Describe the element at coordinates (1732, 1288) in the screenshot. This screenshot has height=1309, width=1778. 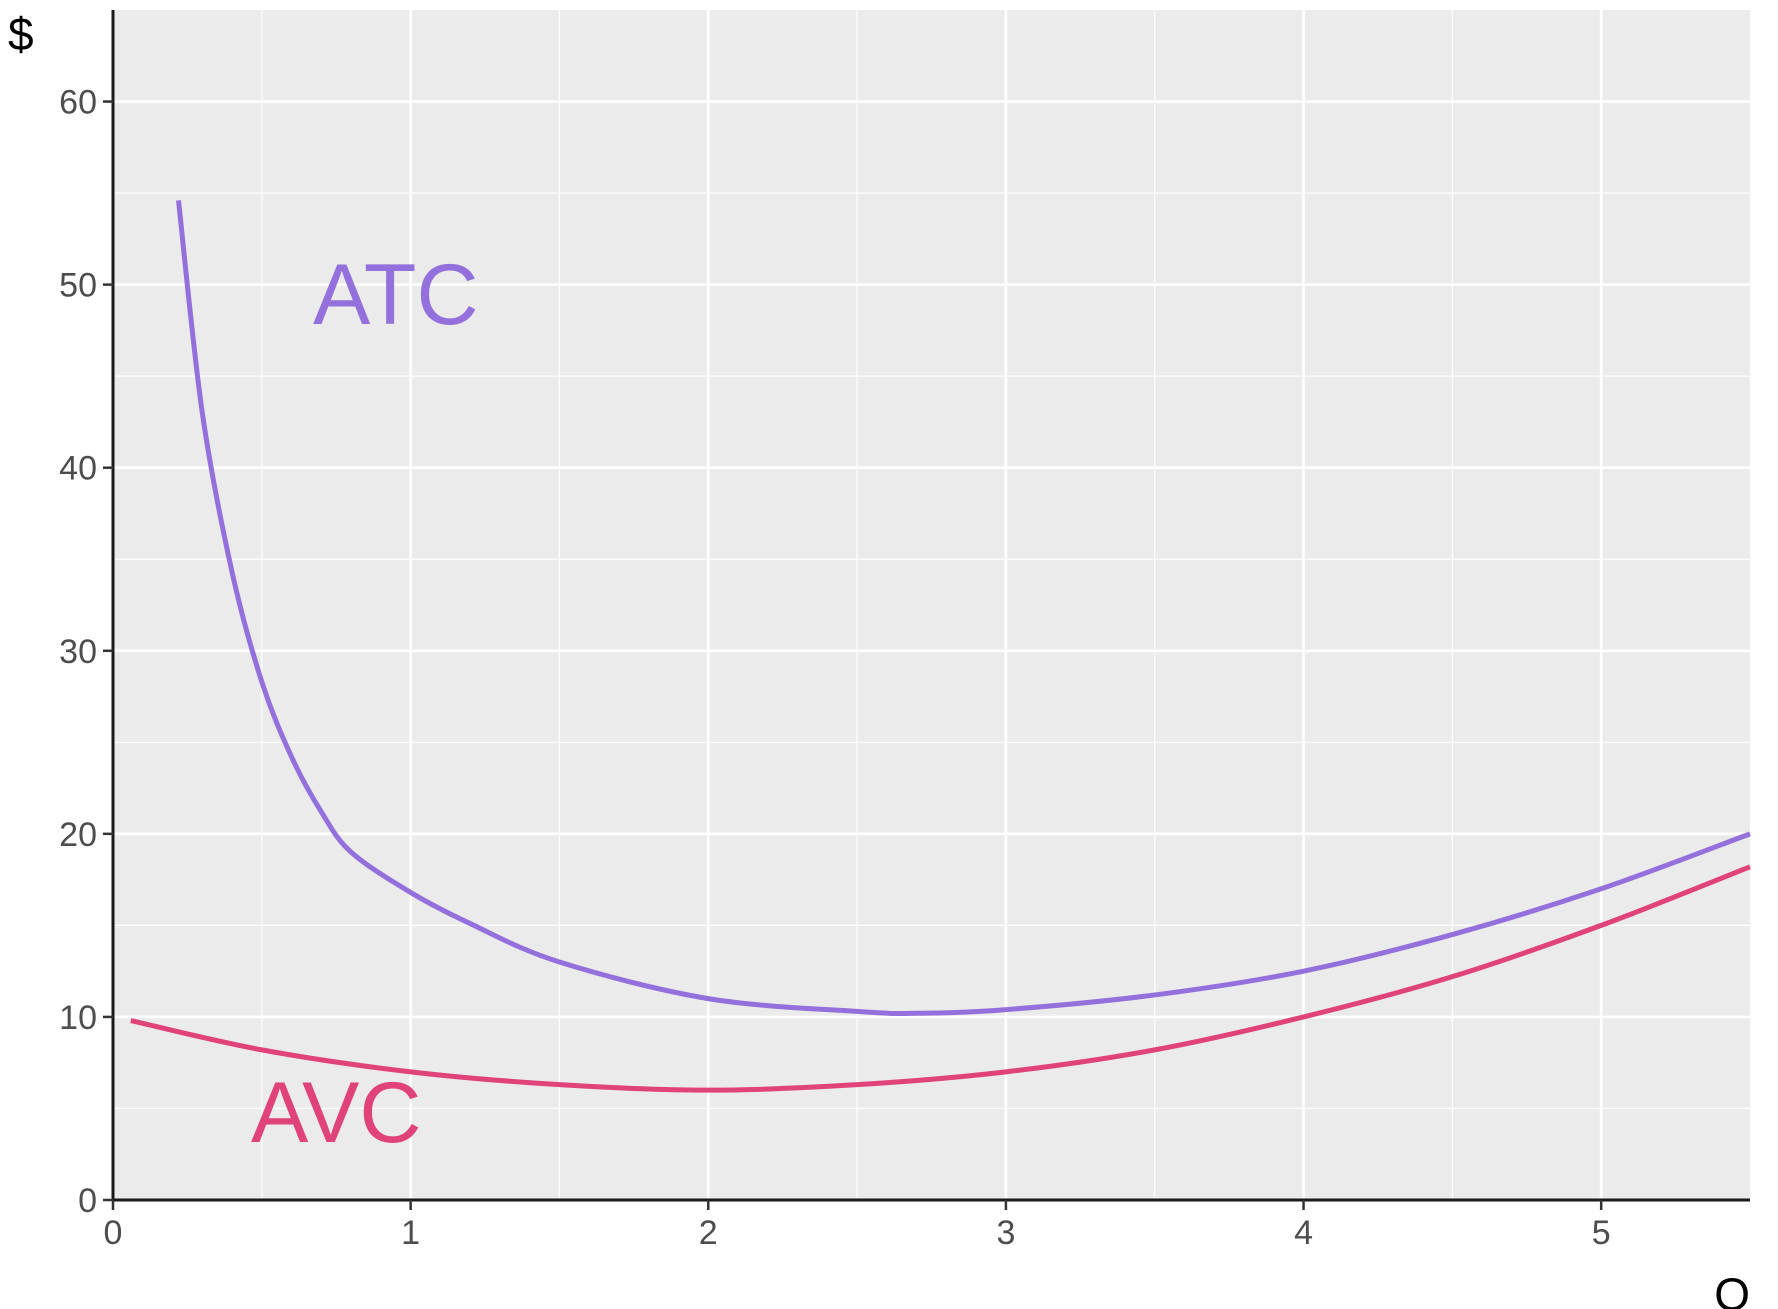
I see `x-axis-title: Q` at that location.